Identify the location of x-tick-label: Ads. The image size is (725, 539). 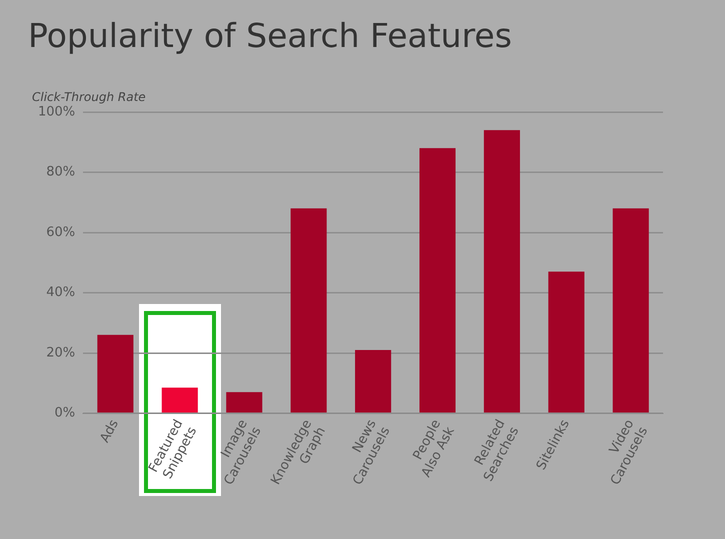
(110, 431).